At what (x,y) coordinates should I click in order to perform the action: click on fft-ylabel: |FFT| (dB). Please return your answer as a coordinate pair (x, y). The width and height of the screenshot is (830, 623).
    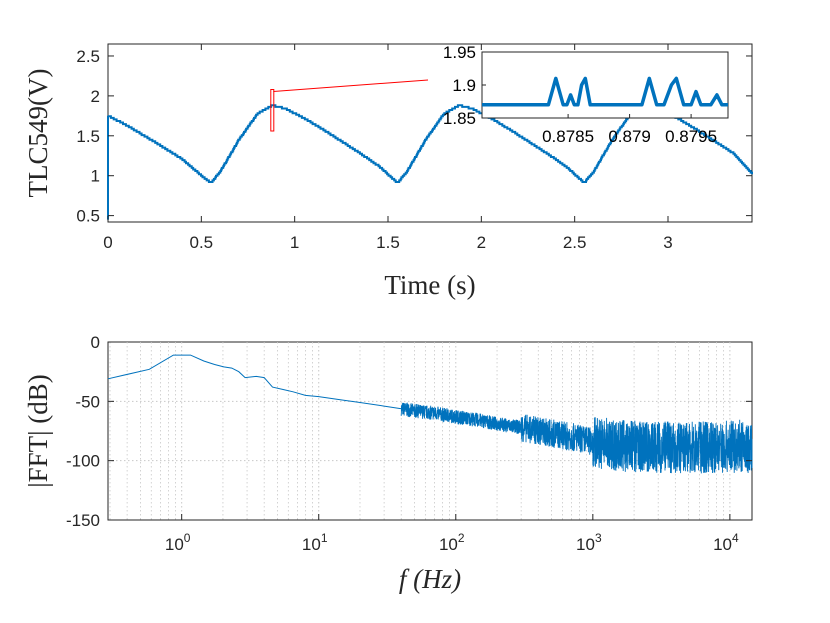
    Looking at the image, I should click on (38, 431).